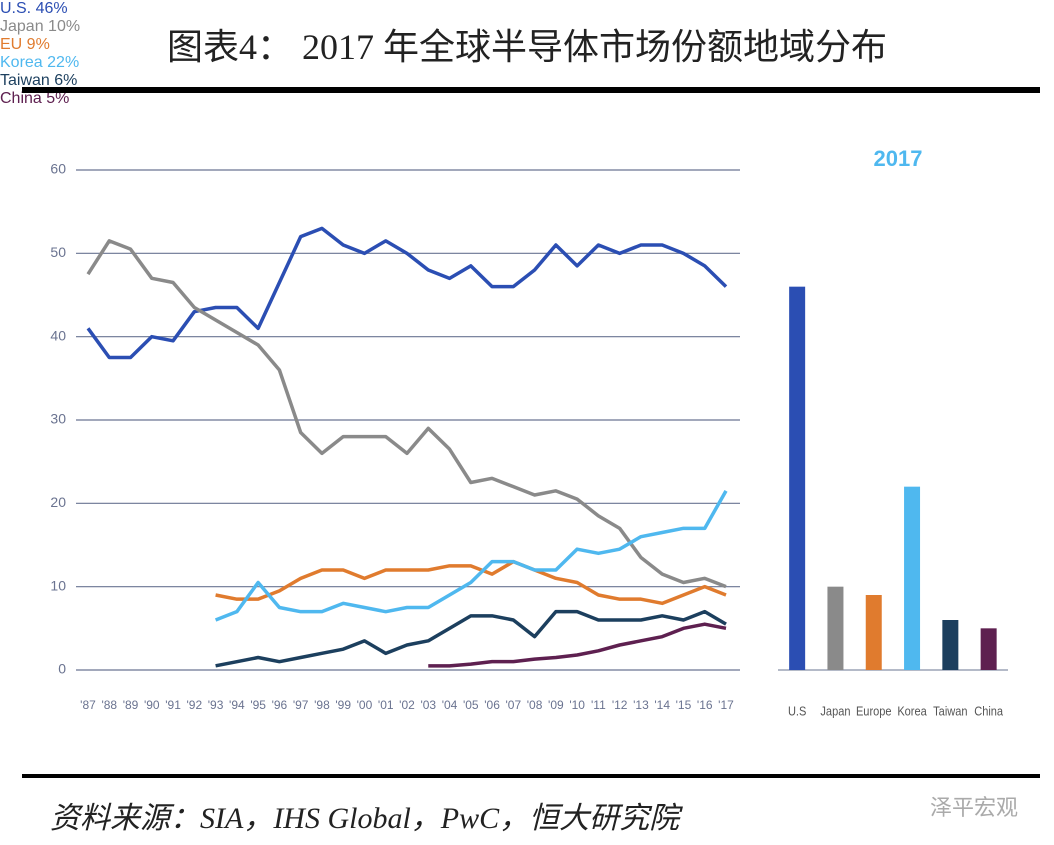  Describe the element at coordinates (58, 419) in the screenshot. I see `y-tick-label: 30` at that location.